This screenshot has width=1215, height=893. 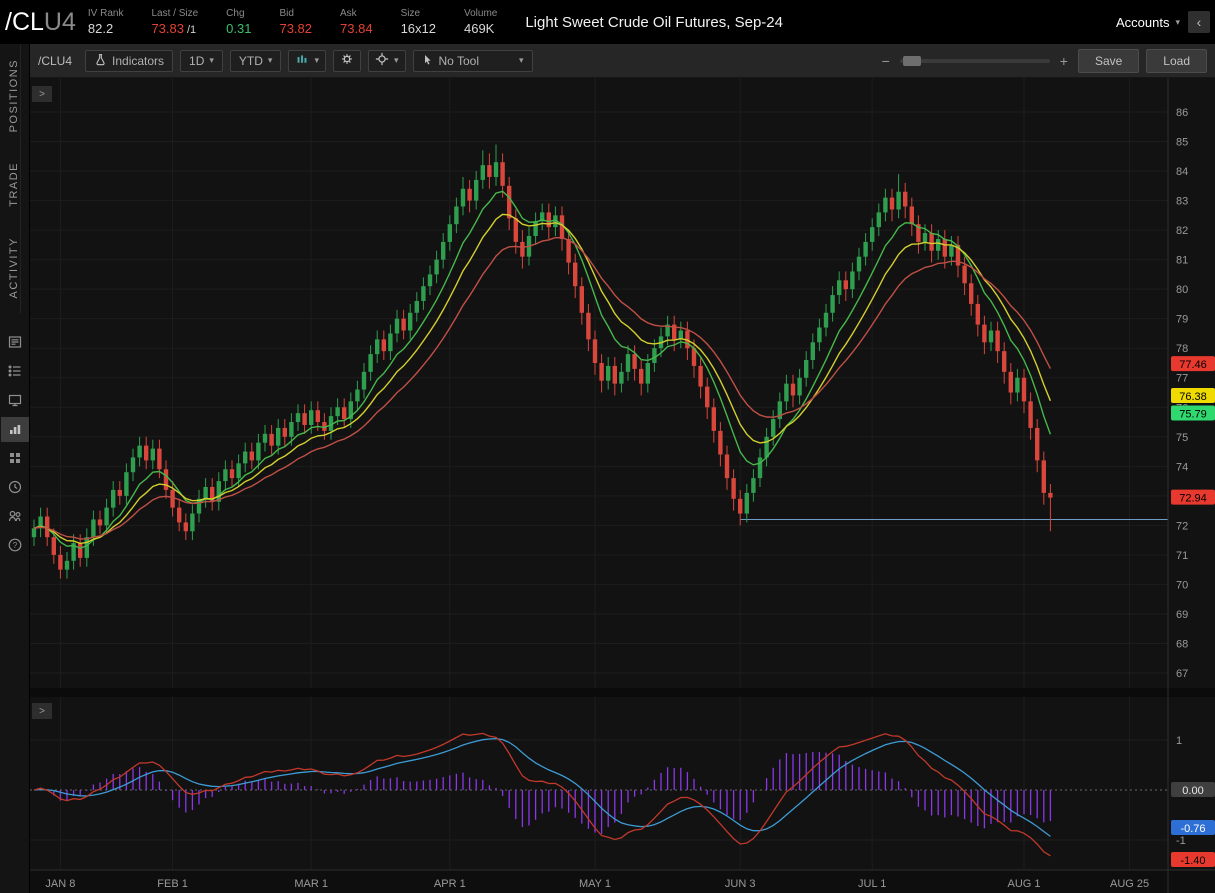 I want to click on apps-grid-icon, so click(x=15, y=458).